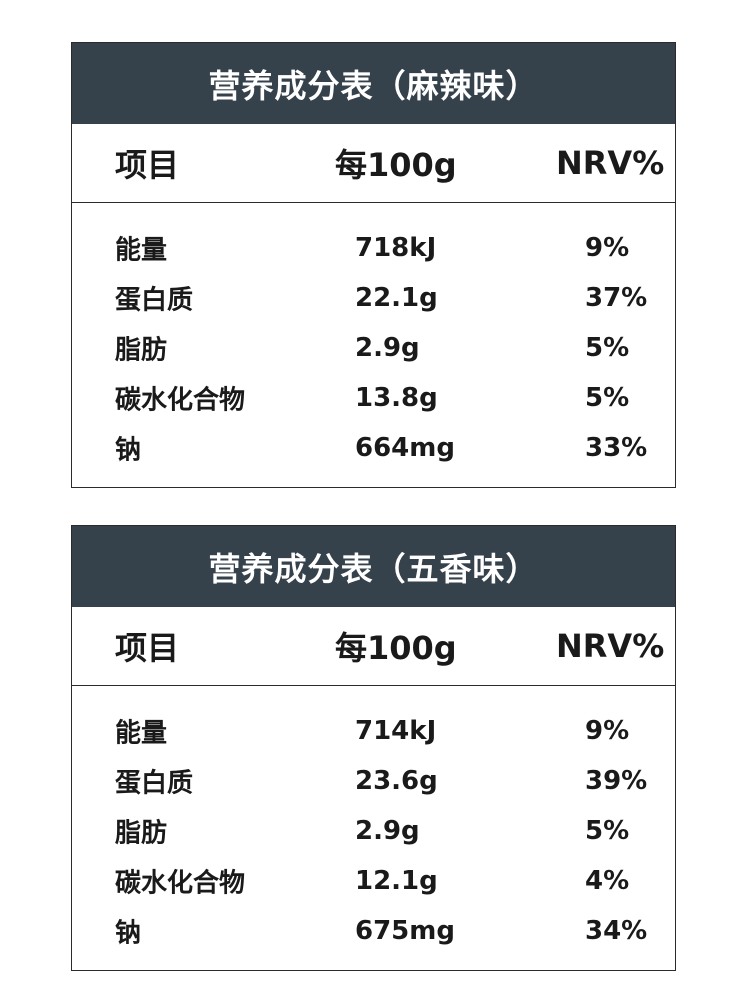  Describe the element at coordinates (396, 781) in the screenshot. I see `row-per-100g: 23.6g` at that location.